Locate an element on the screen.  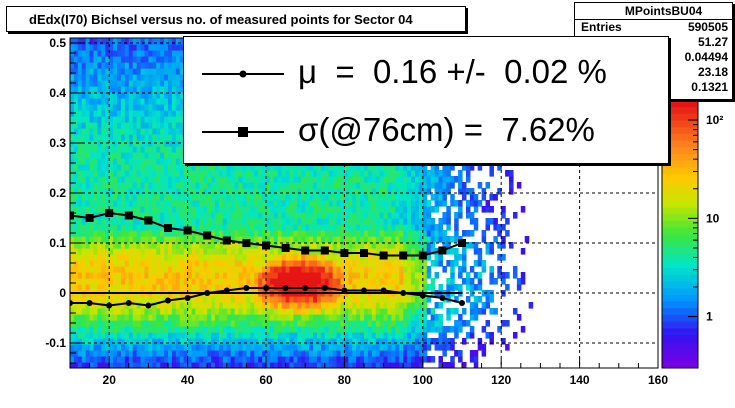
legend-mu-text: μ = 0.16 +/- 0.02 % is located at coordinates (452, 71).